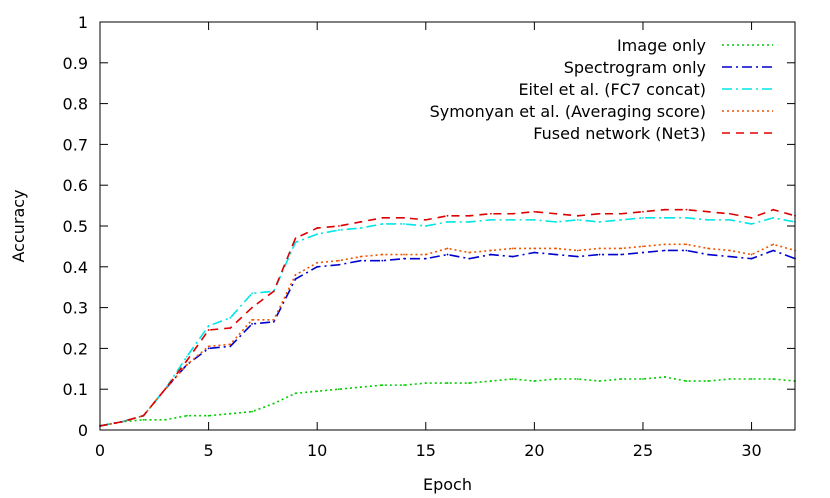 This screenshot has height=498, width=830. I want to click on y-tick-label: 0.7, so click(75, 144).